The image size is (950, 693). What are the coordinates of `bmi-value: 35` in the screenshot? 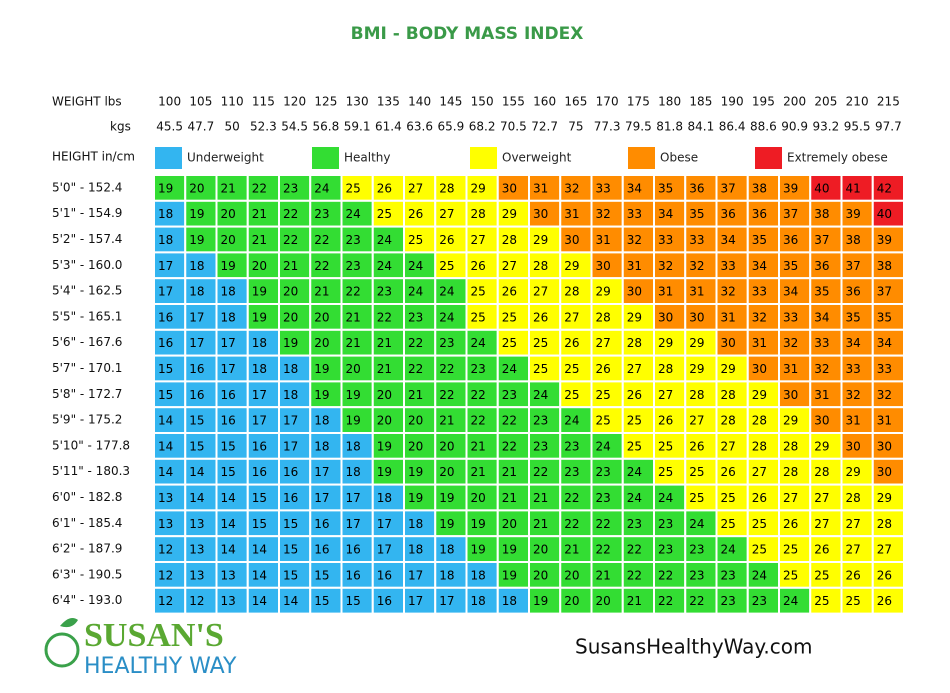 It's located at (665, 188).